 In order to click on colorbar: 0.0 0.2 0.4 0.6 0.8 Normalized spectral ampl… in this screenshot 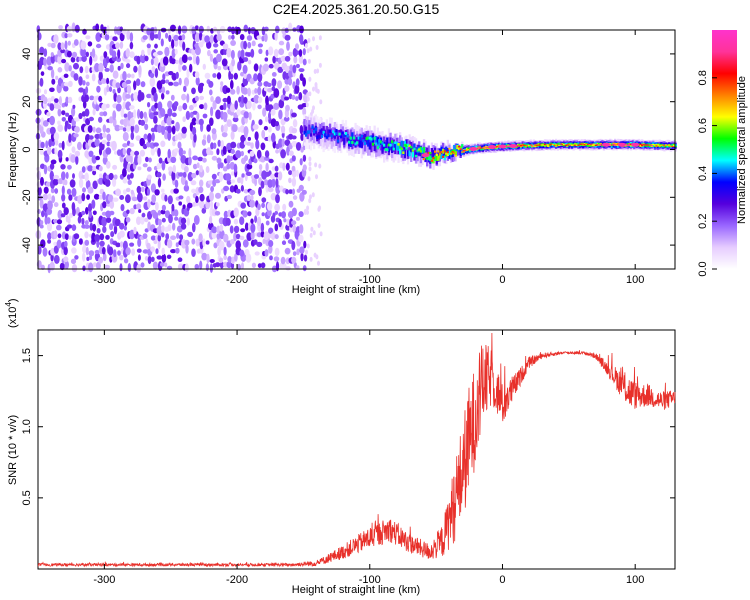, I will do `click(722, 153)`.